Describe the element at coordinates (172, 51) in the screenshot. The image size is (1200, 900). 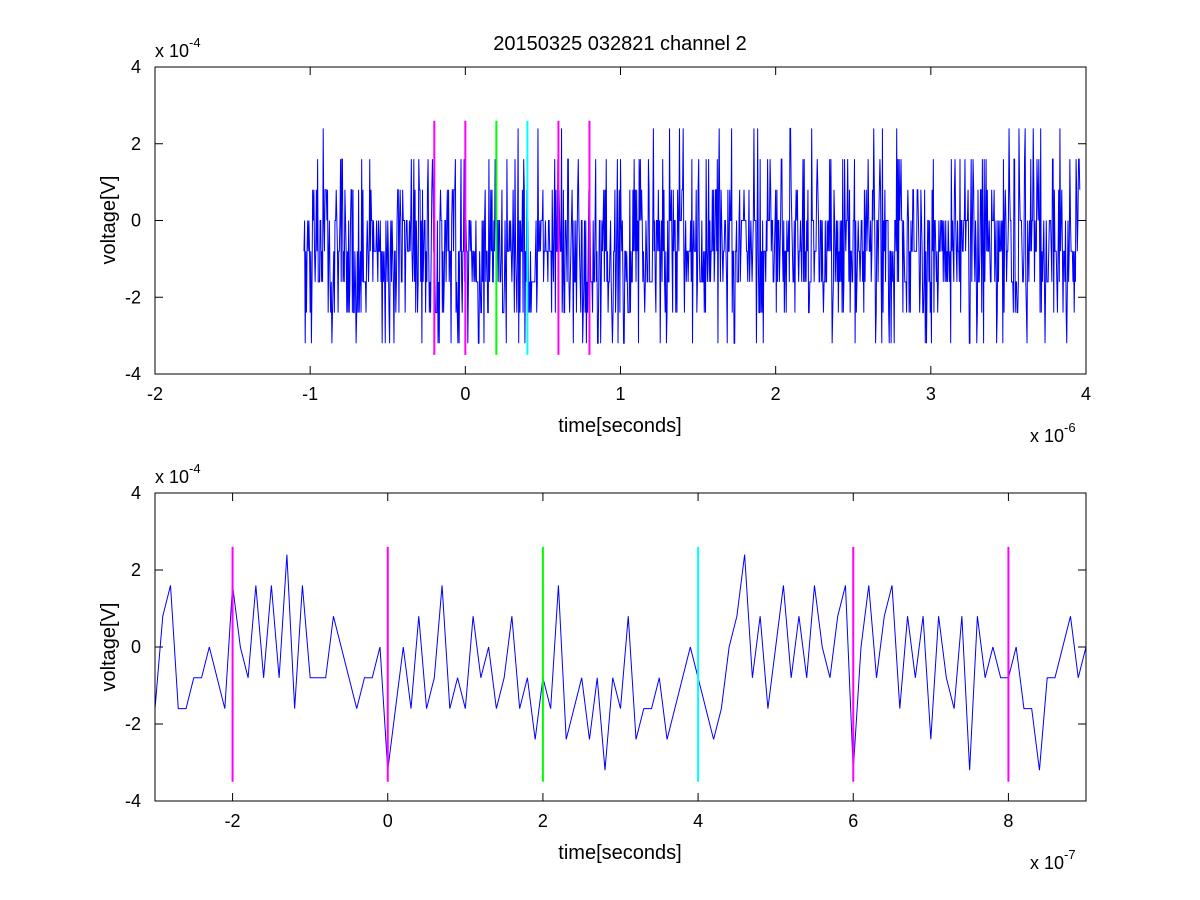
I see `top-plot-y-exponent-base: x 10` at that location.